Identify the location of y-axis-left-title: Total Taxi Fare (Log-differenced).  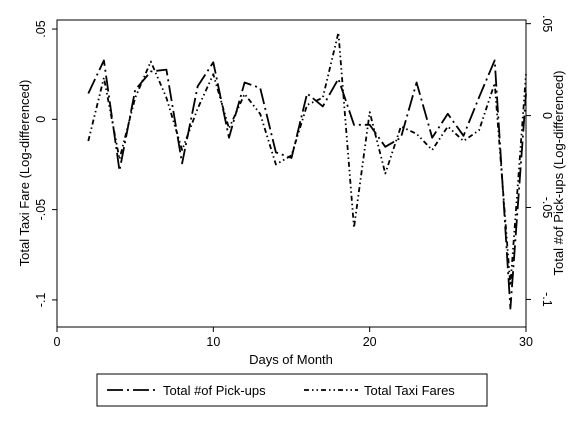
(24, 173).